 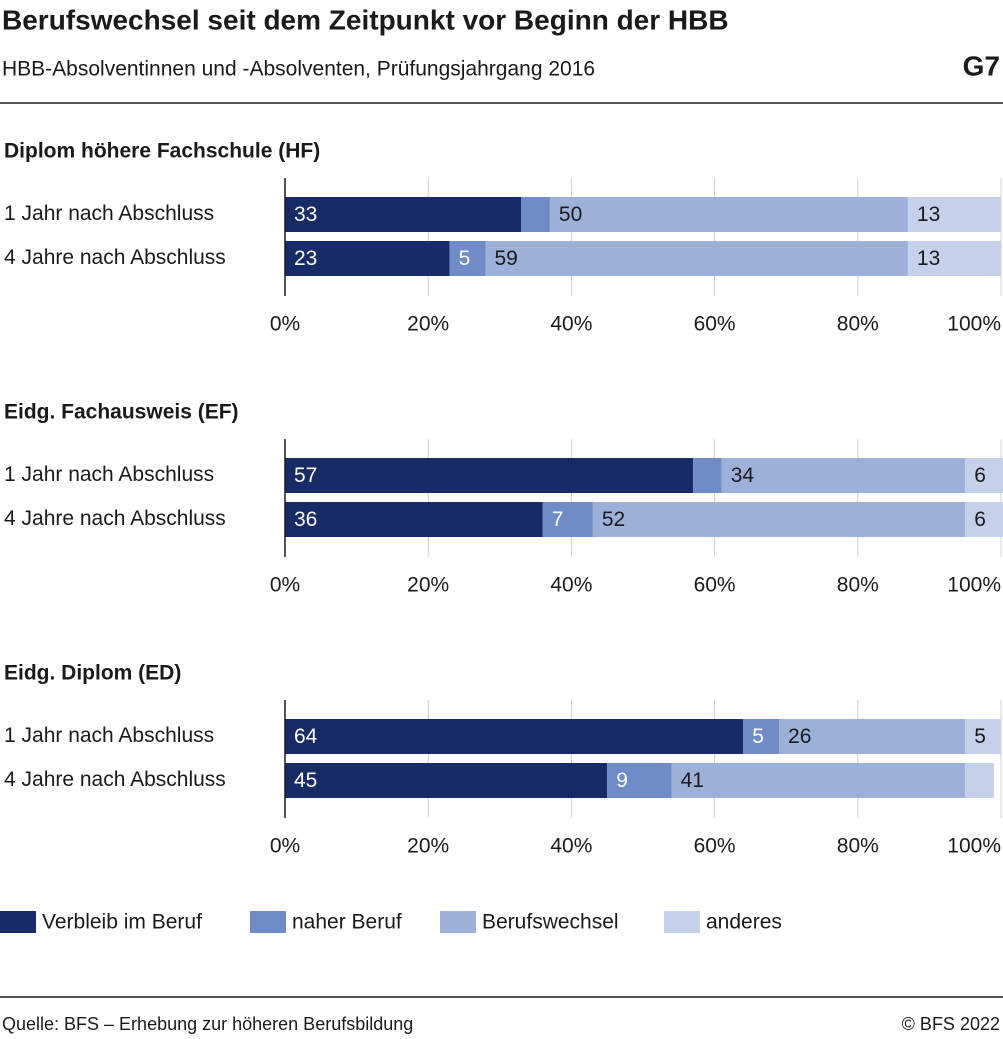 I want to click on panel-title: Diplom höhere Fachschule (HF), so click(x=162, y=151).